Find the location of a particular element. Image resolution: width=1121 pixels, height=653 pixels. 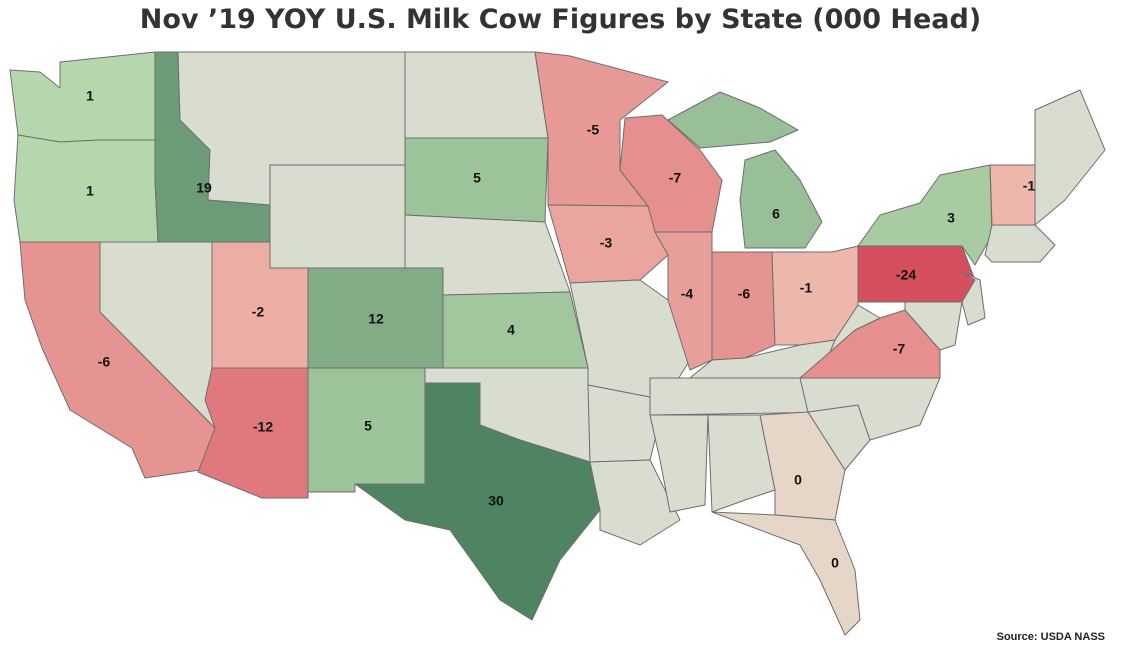

state-value-az: -12 is located at coordinates (263, 427).